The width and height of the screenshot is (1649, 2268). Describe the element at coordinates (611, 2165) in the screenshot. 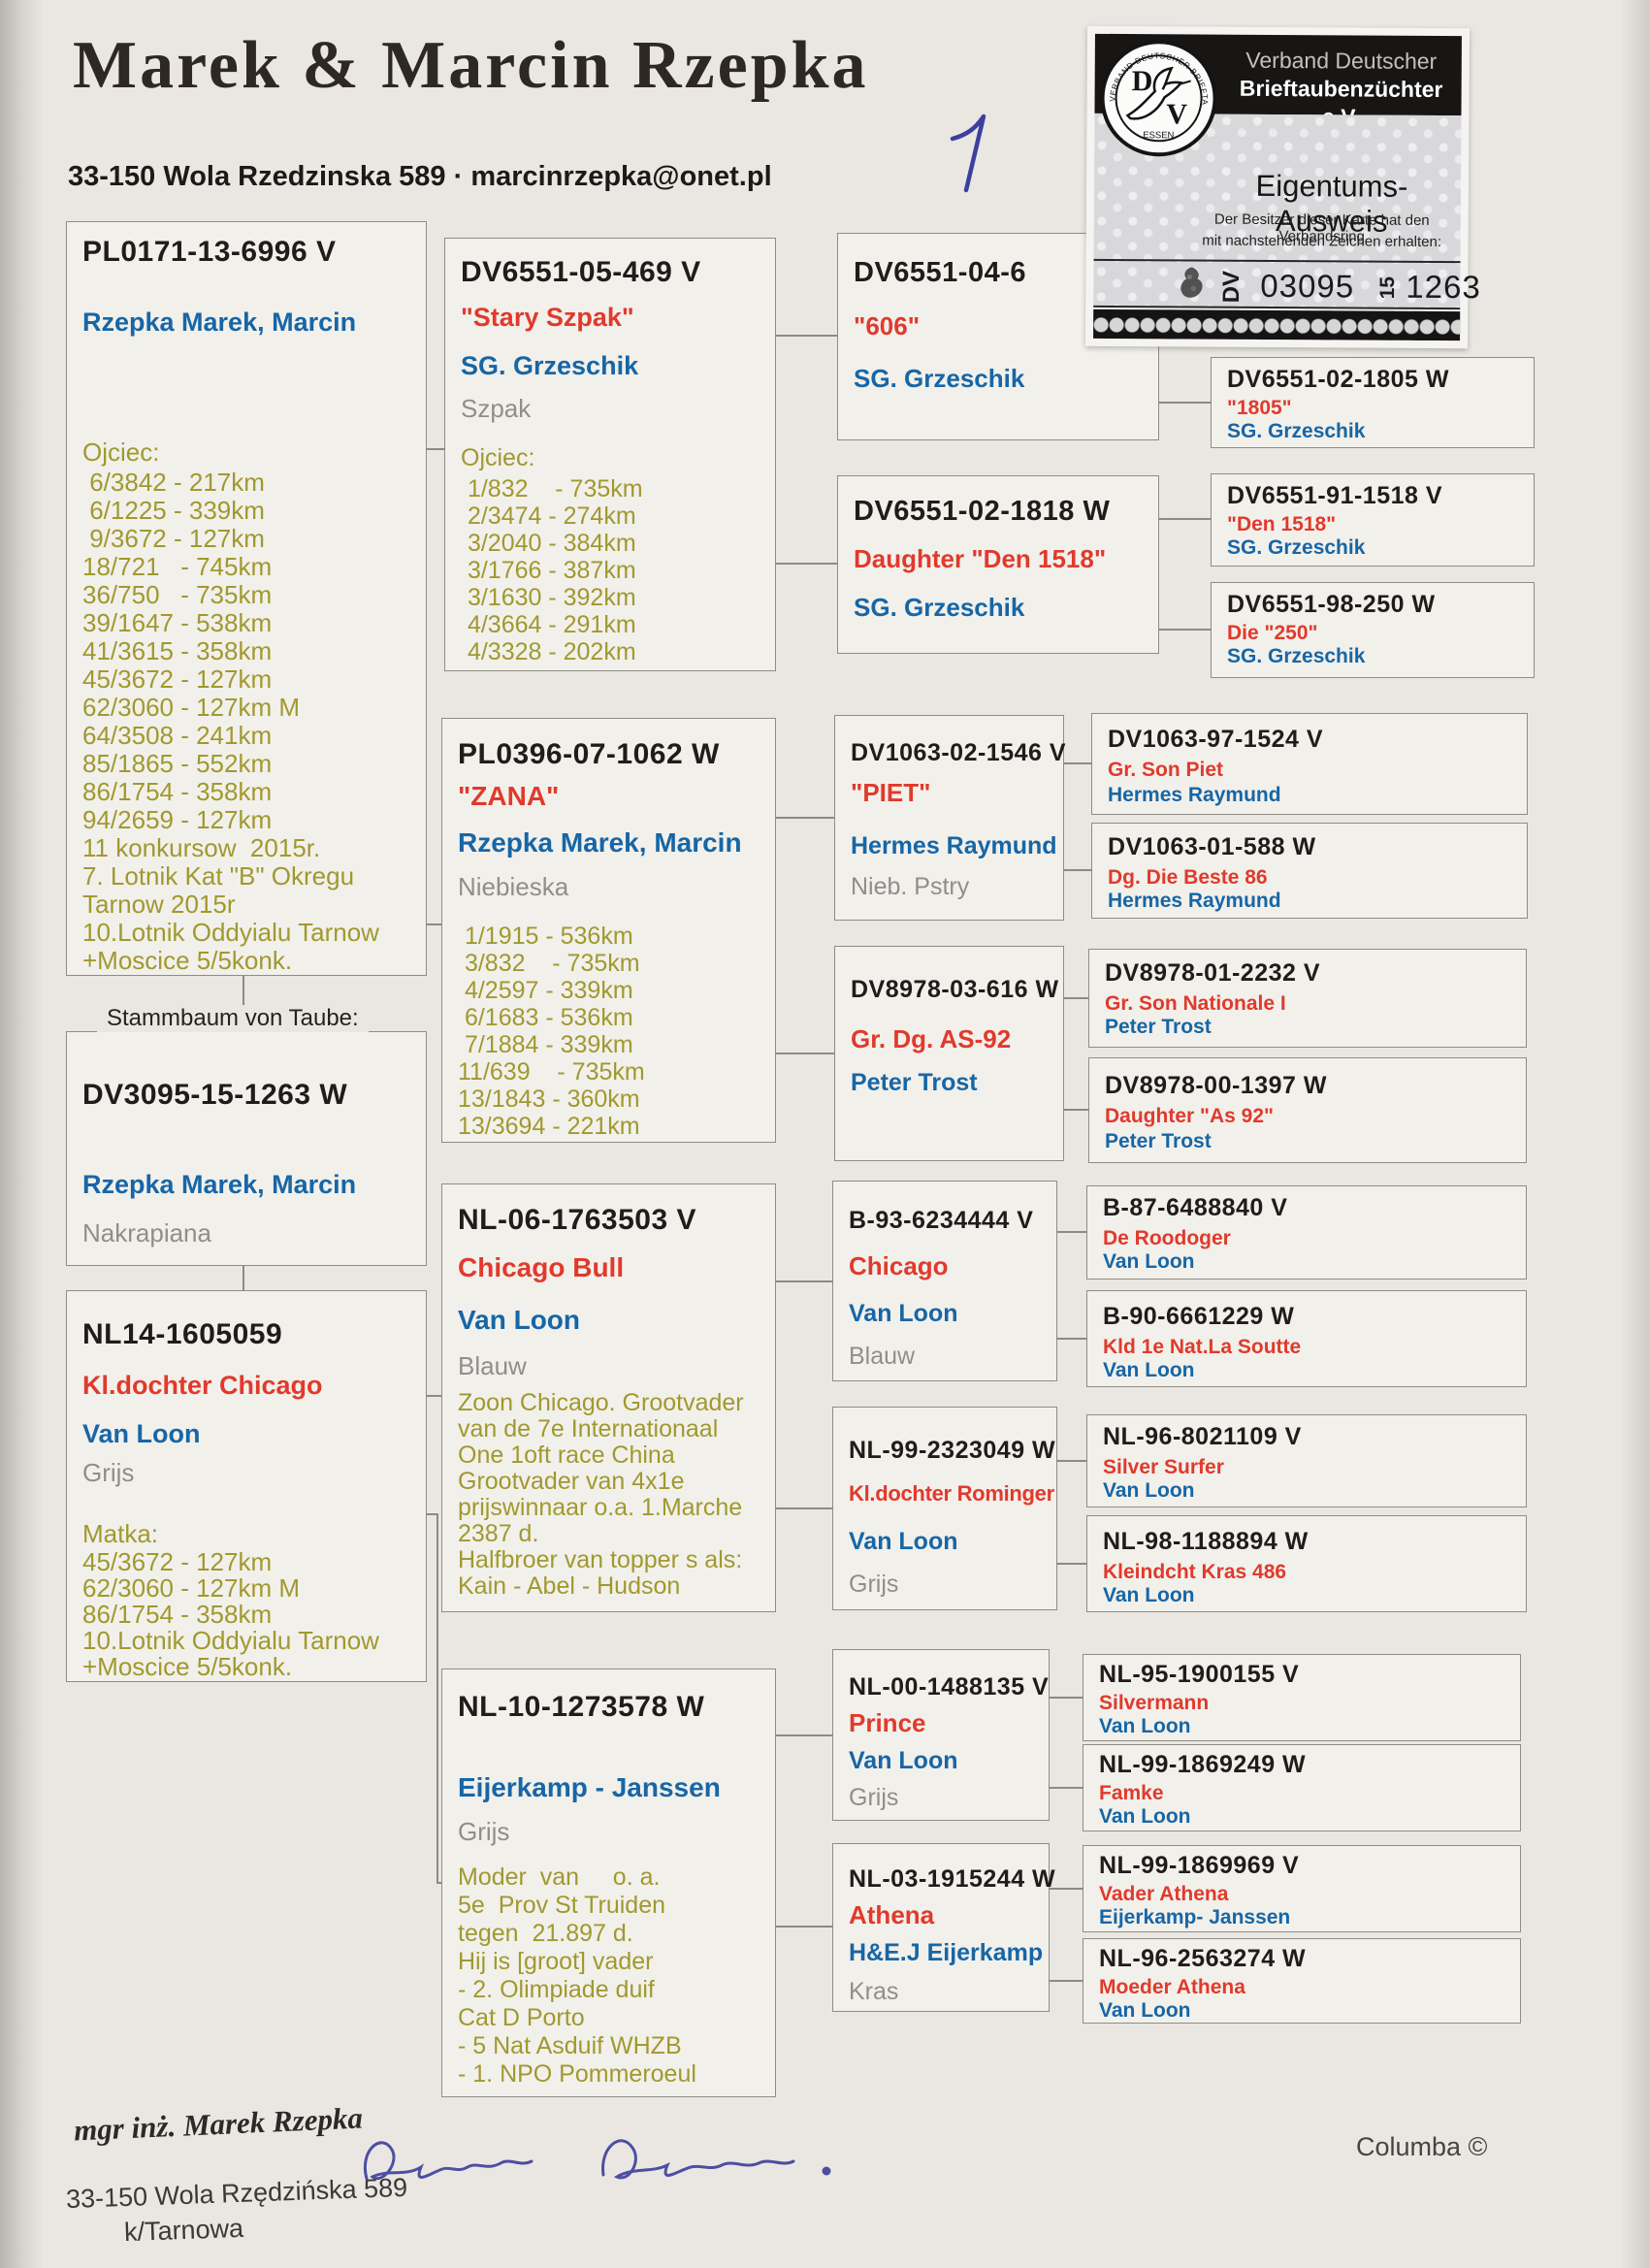

I see `handwritten-signature` at that location.